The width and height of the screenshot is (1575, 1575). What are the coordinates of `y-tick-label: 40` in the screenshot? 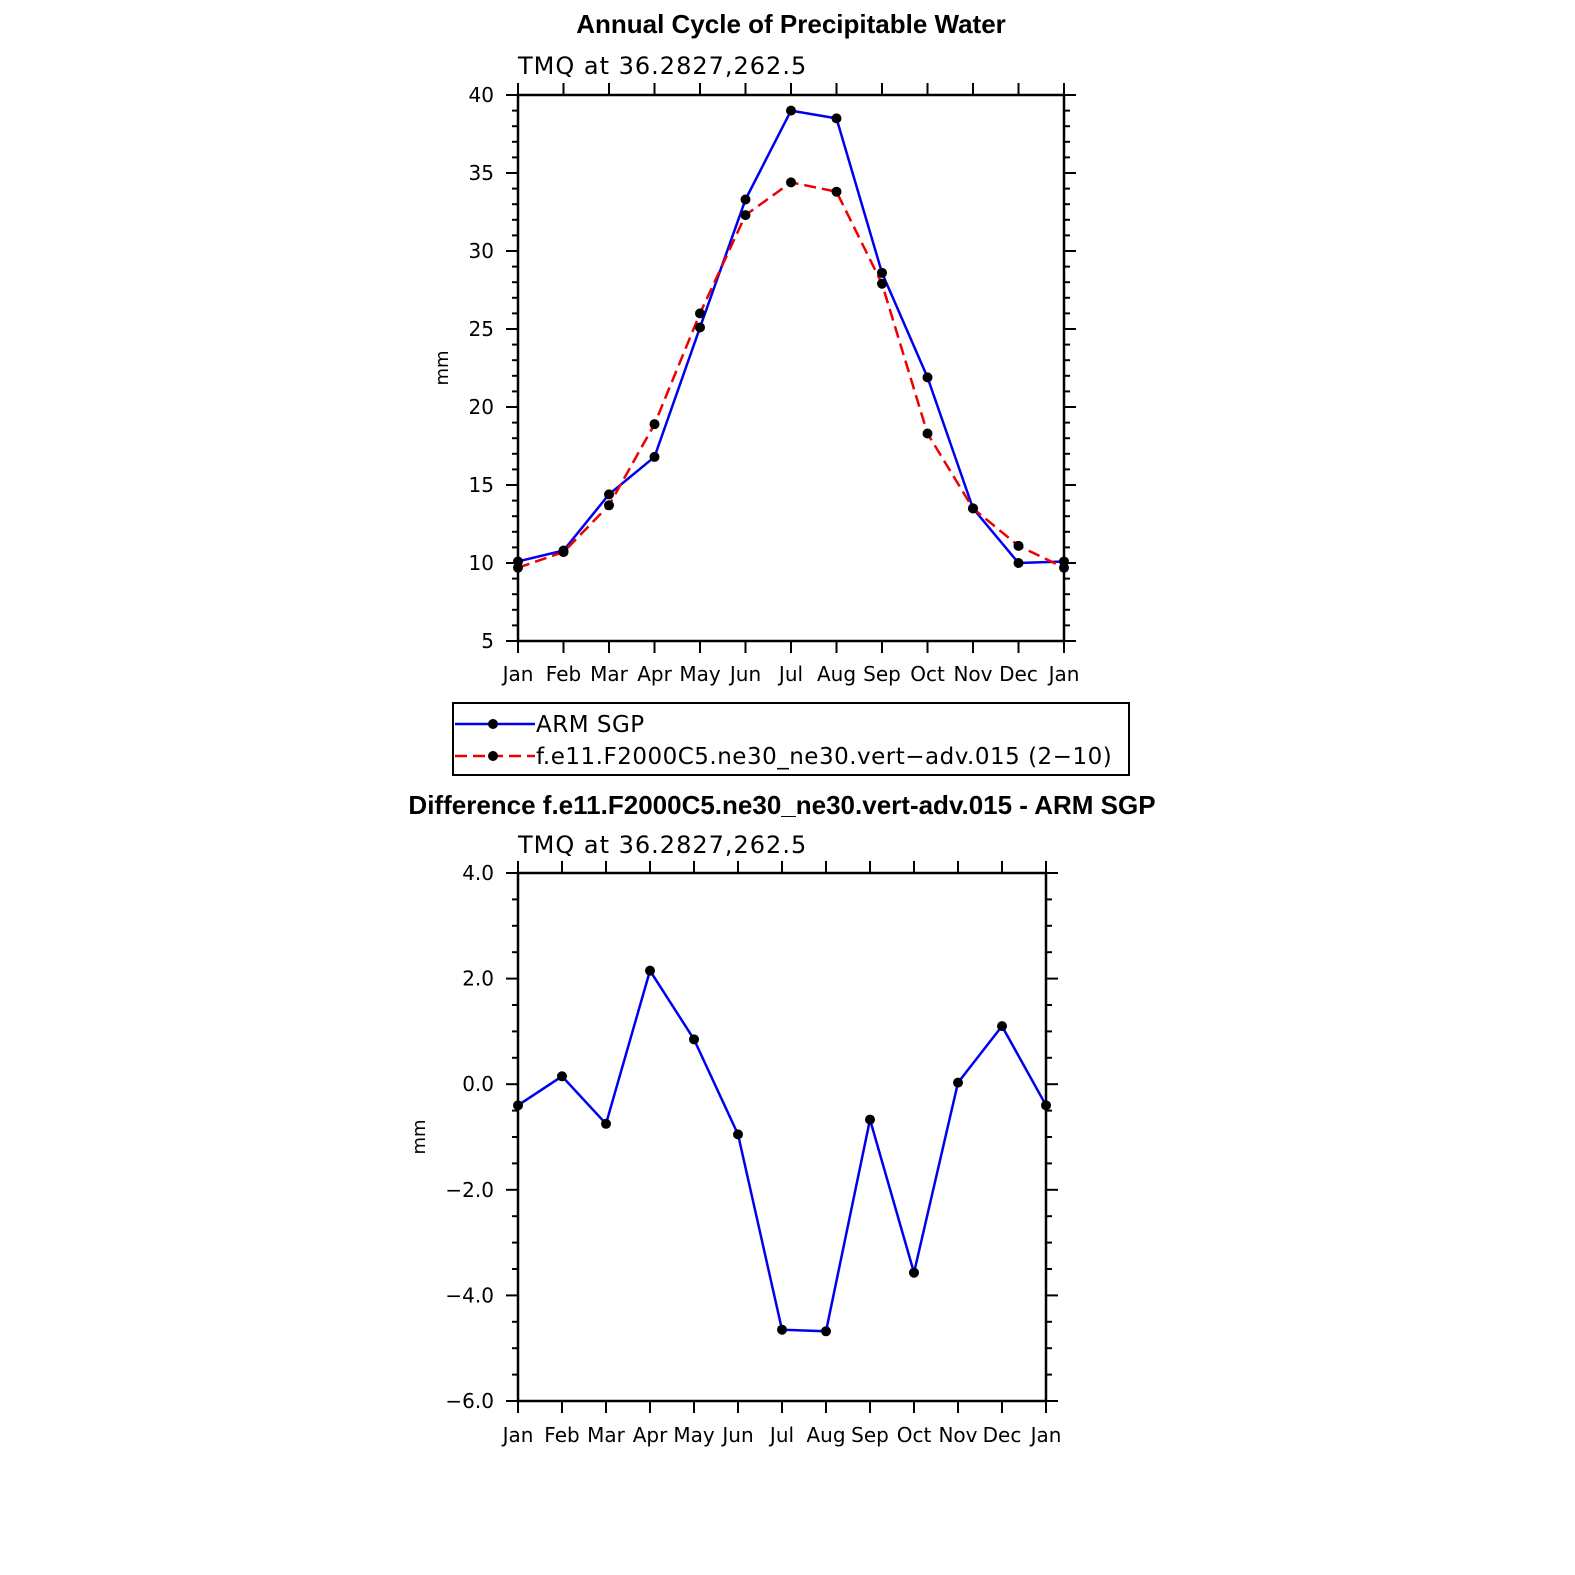 It's located at (481, 95).